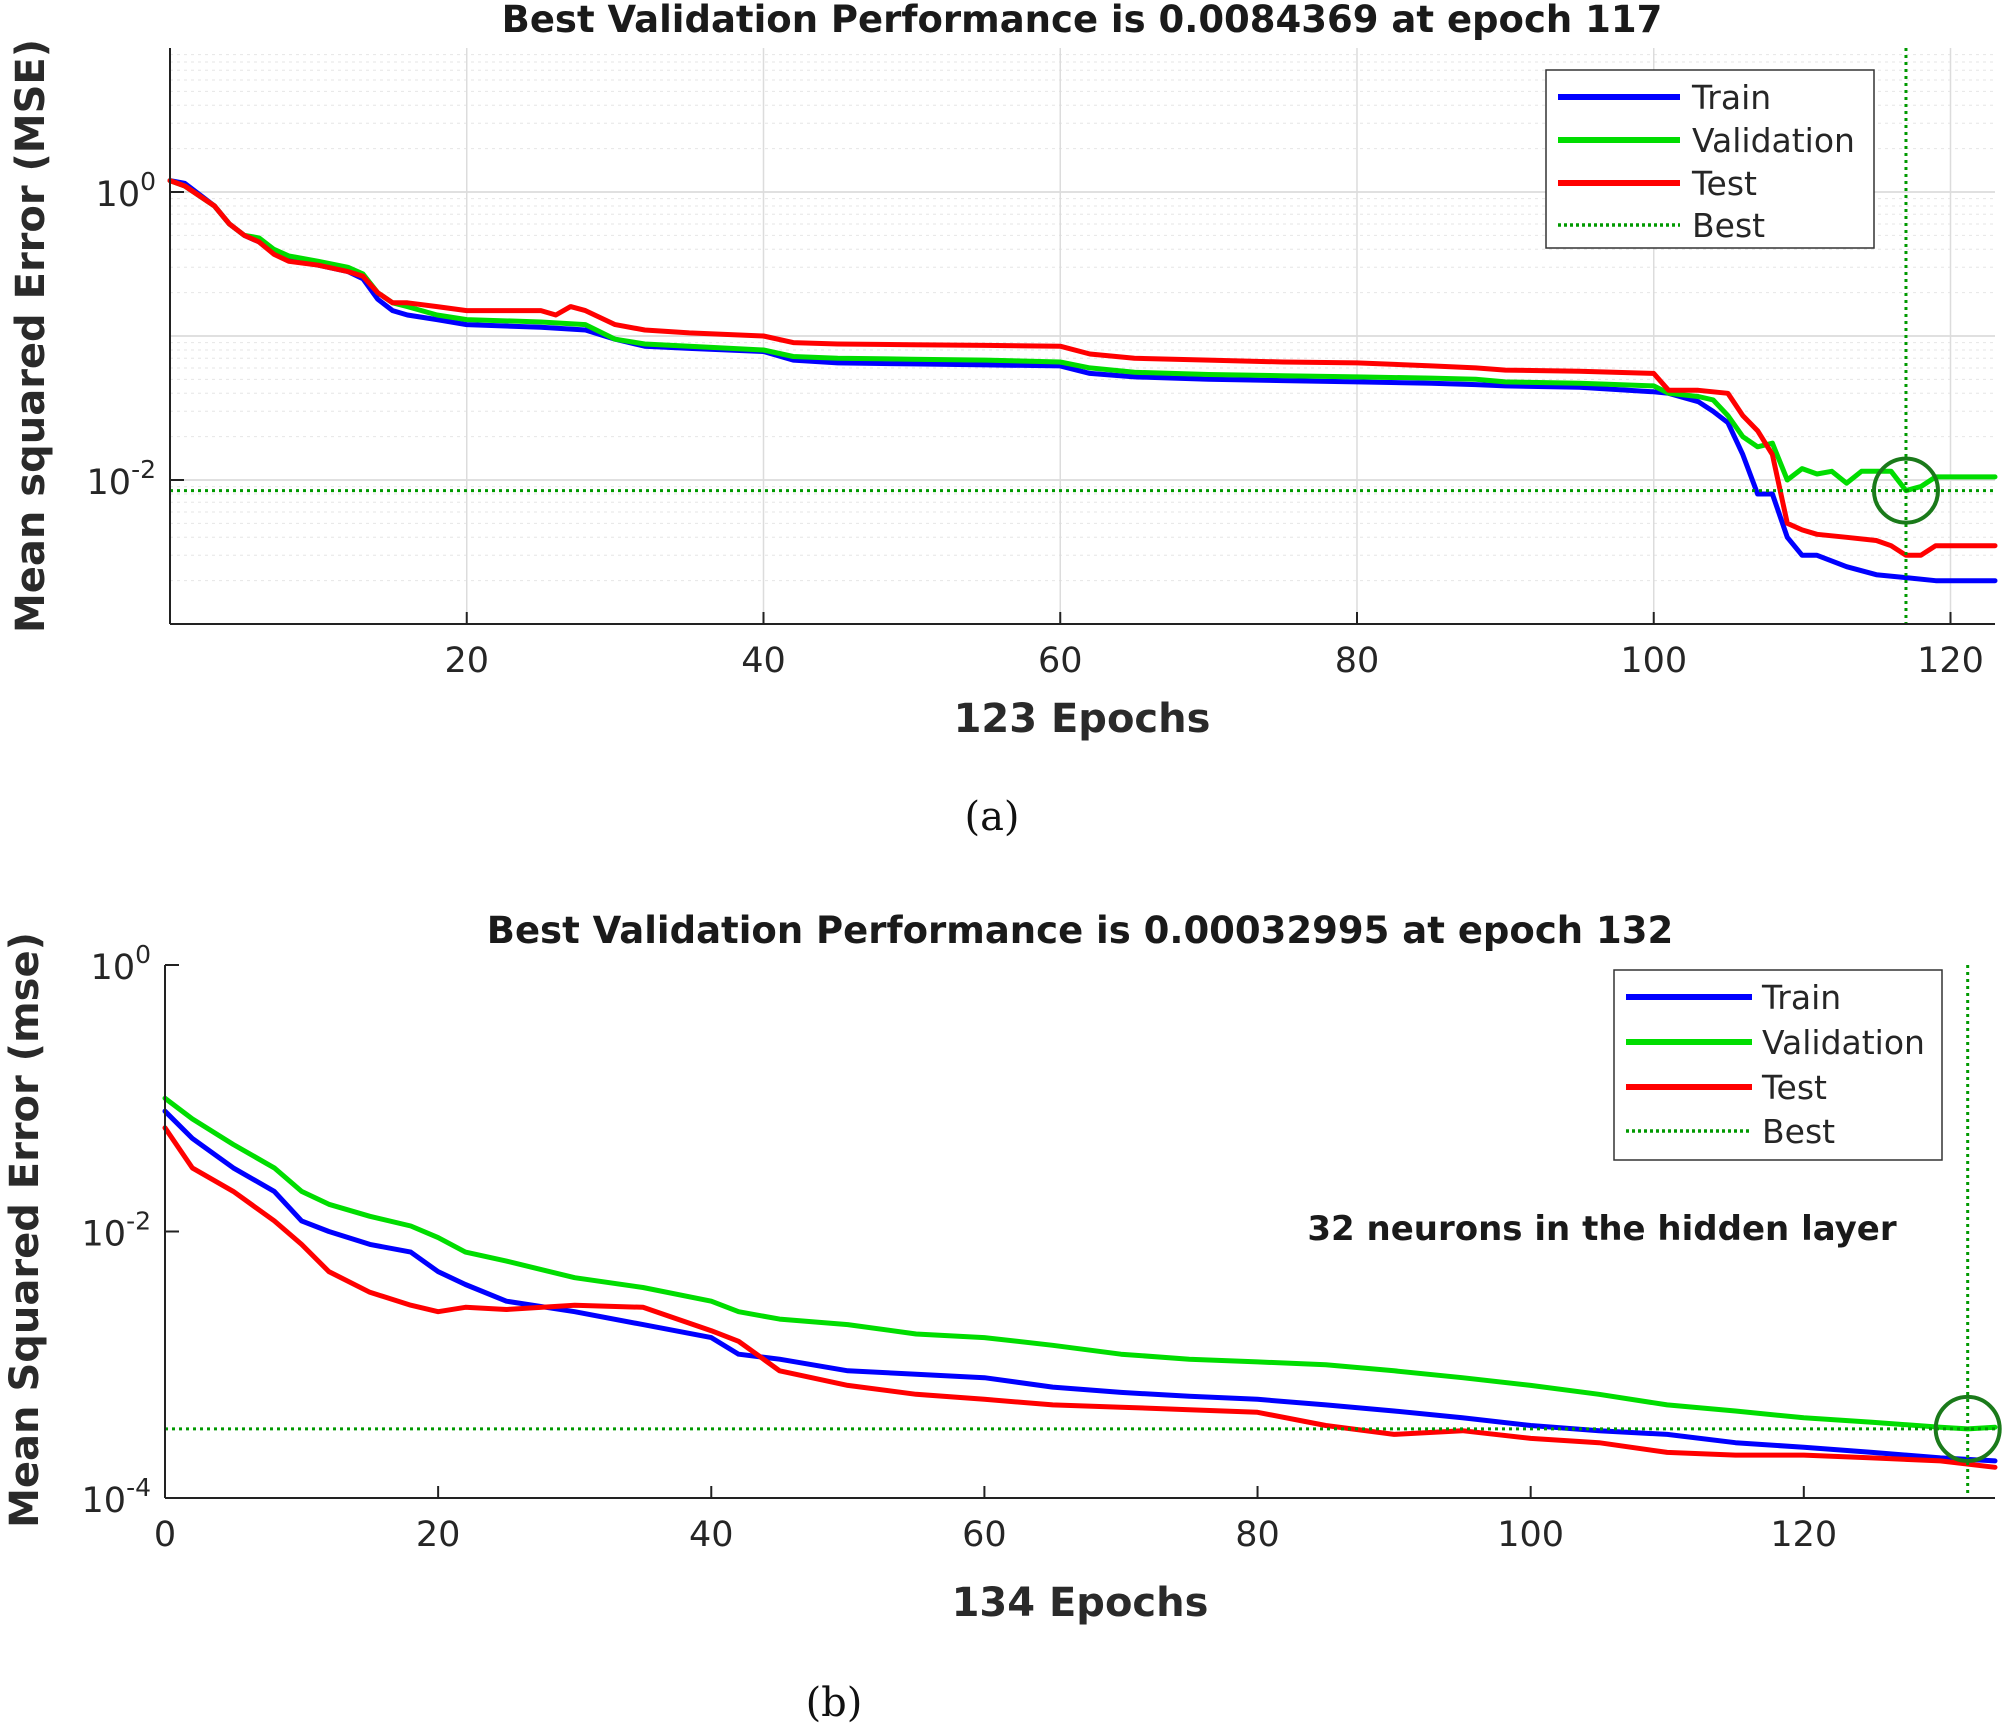  I want to click on chart-b-legend-label-best: Best, so click(1798, 1131).